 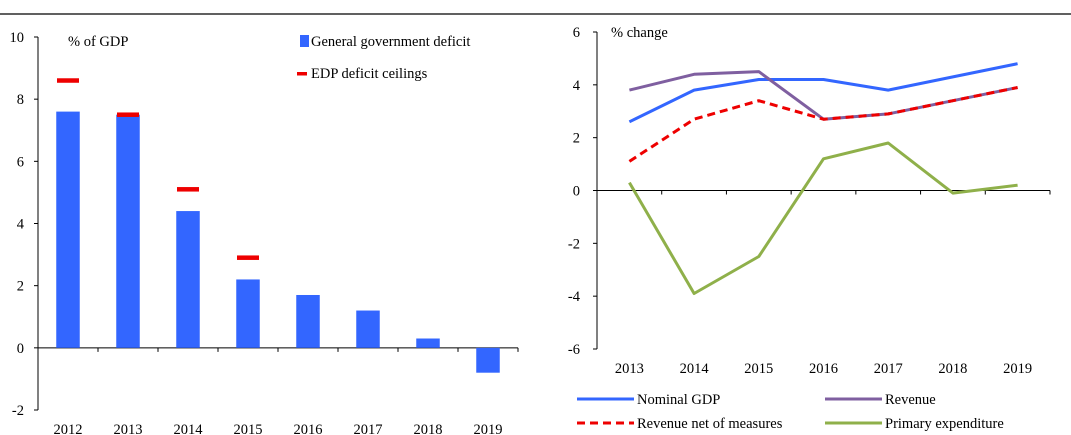 I want to click on series-line-primary-expenditure, so click(x=823, y=218).